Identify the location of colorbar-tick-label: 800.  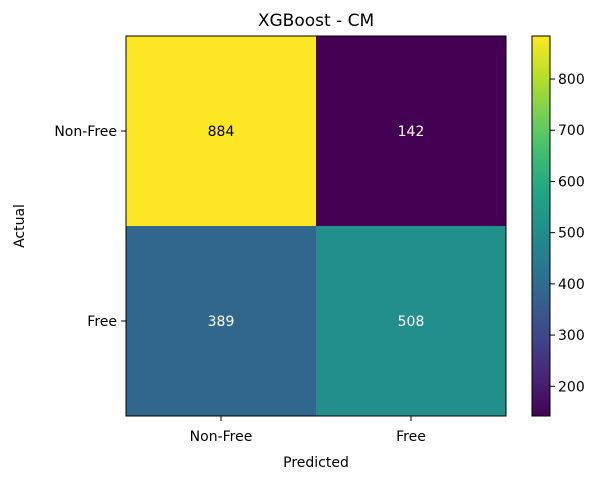
(571, 80).